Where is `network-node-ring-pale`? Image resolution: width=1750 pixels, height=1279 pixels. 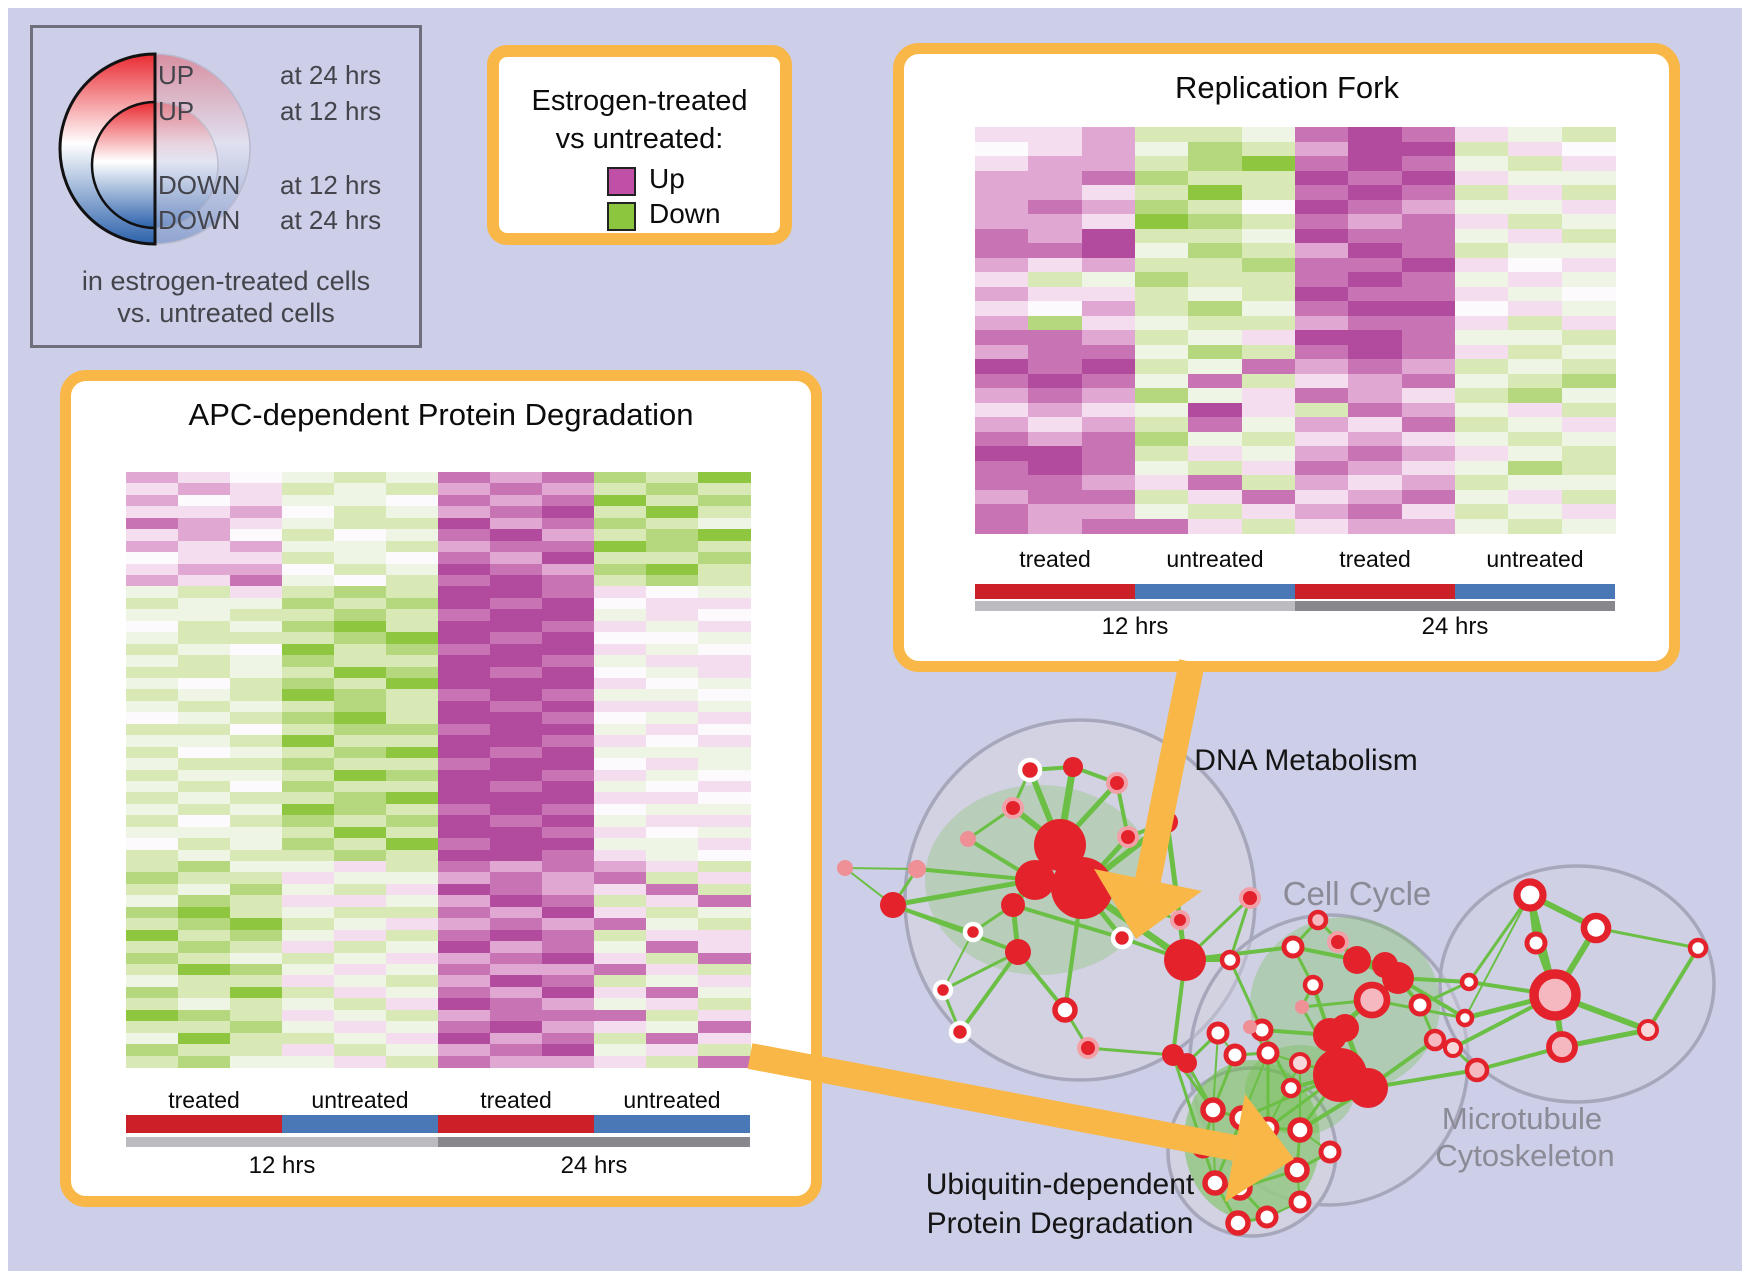
network-node-ring-pale is located at coordinates (1453, 1048).